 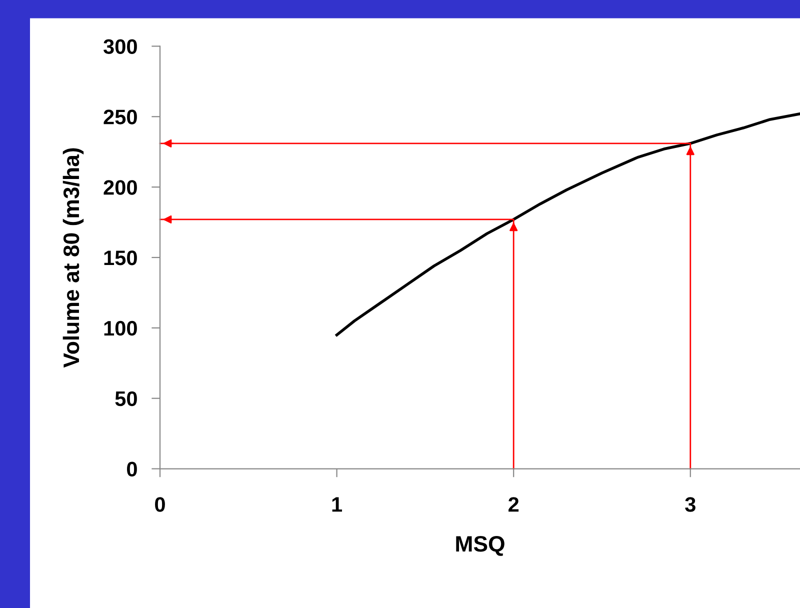 I want to click on x-tick-label: 3, so click(x=690, y=504).